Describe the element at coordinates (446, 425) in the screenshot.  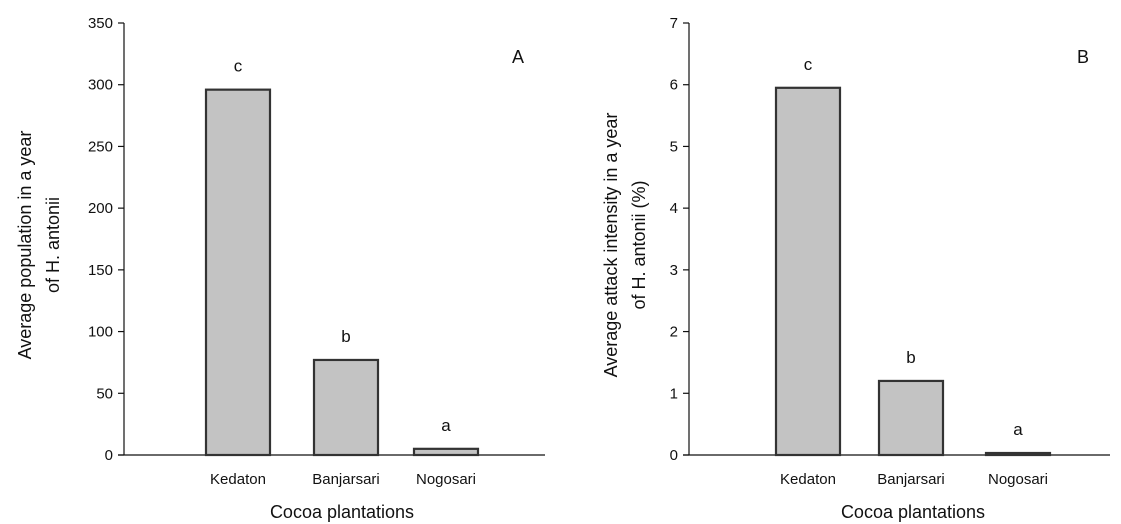
I see `chart-a-significance-letter: a` at that location.